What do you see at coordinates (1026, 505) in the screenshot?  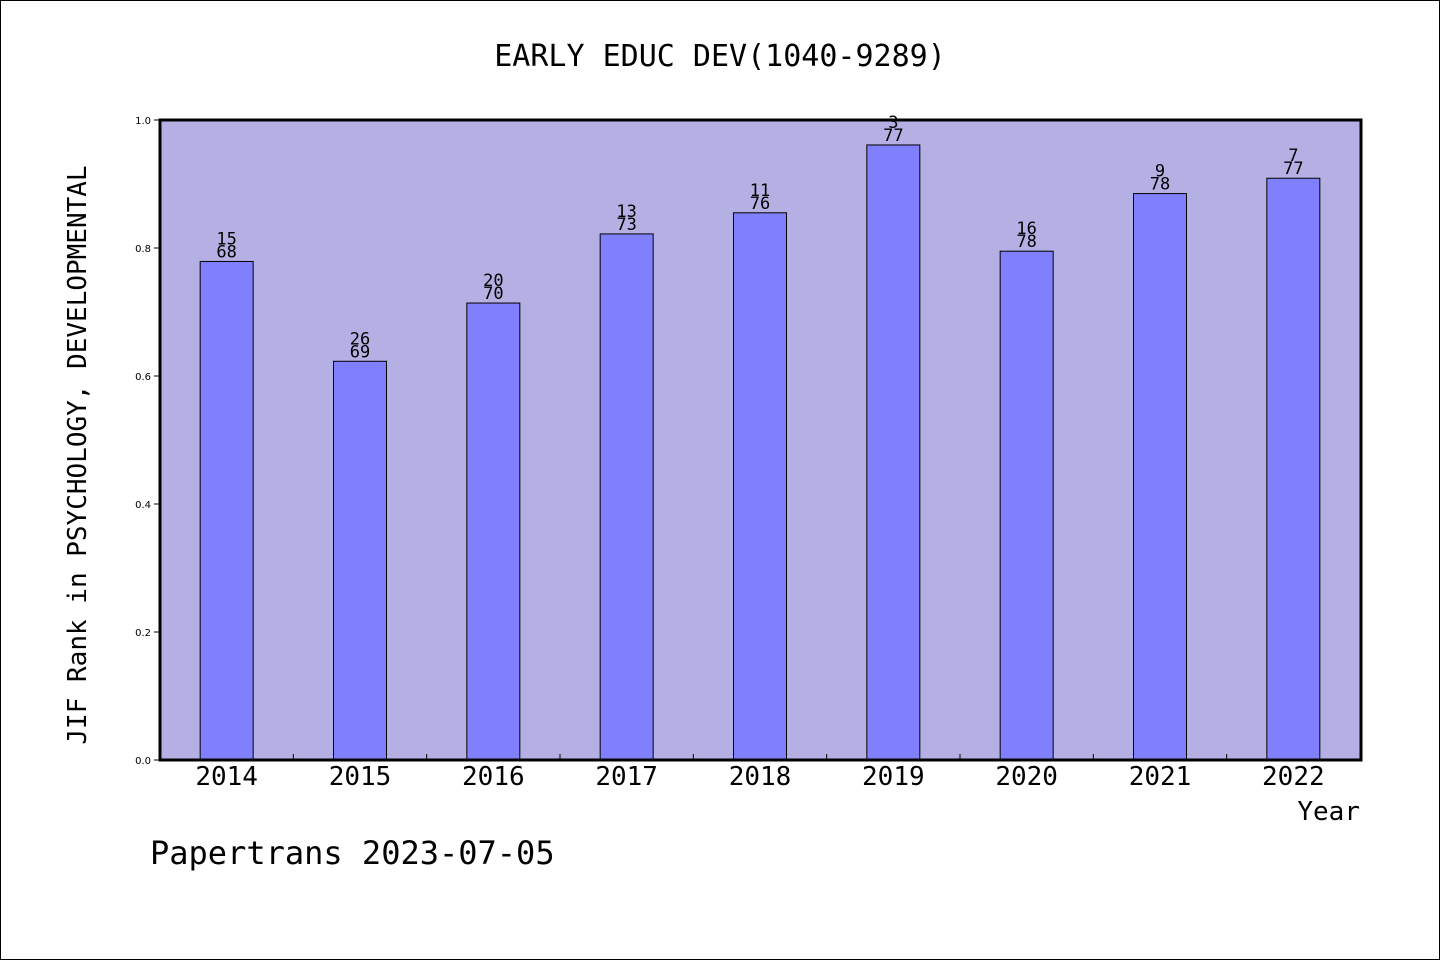 I see `bar-2020` at bounding box center [1026, 505].